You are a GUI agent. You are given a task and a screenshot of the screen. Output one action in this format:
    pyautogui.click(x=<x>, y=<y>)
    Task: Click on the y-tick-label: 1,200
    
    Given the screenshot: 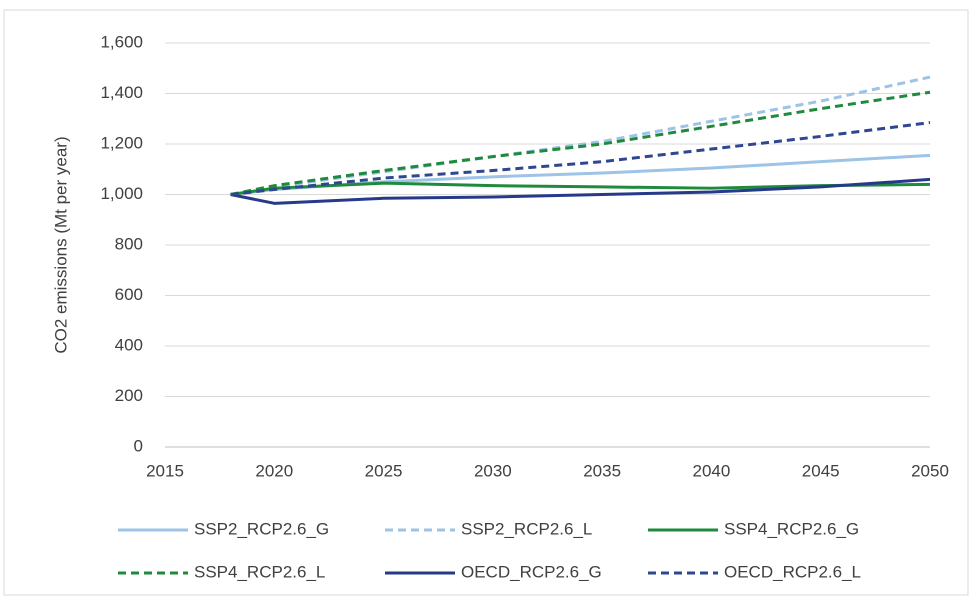 What is the action you would take?
    pyautogui.click(x=121, y=142)
    